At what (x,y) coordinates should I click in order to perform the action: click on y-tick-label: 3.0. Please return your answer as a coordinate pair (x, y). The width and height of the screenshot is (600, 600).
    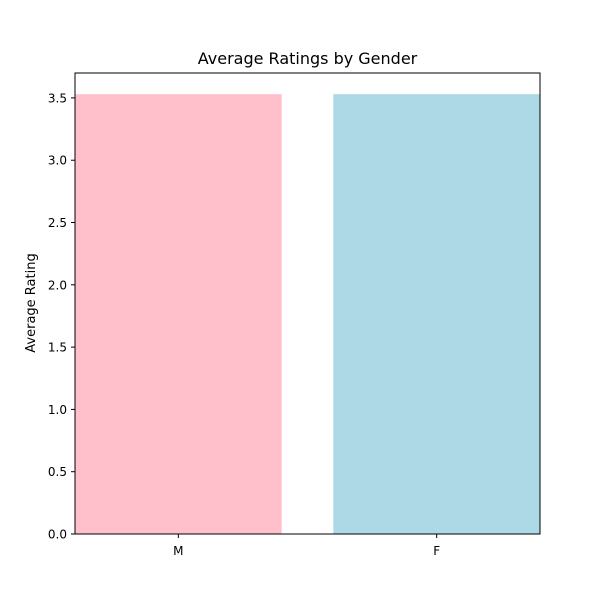
    Looking at the image, I should click on (57, 161).